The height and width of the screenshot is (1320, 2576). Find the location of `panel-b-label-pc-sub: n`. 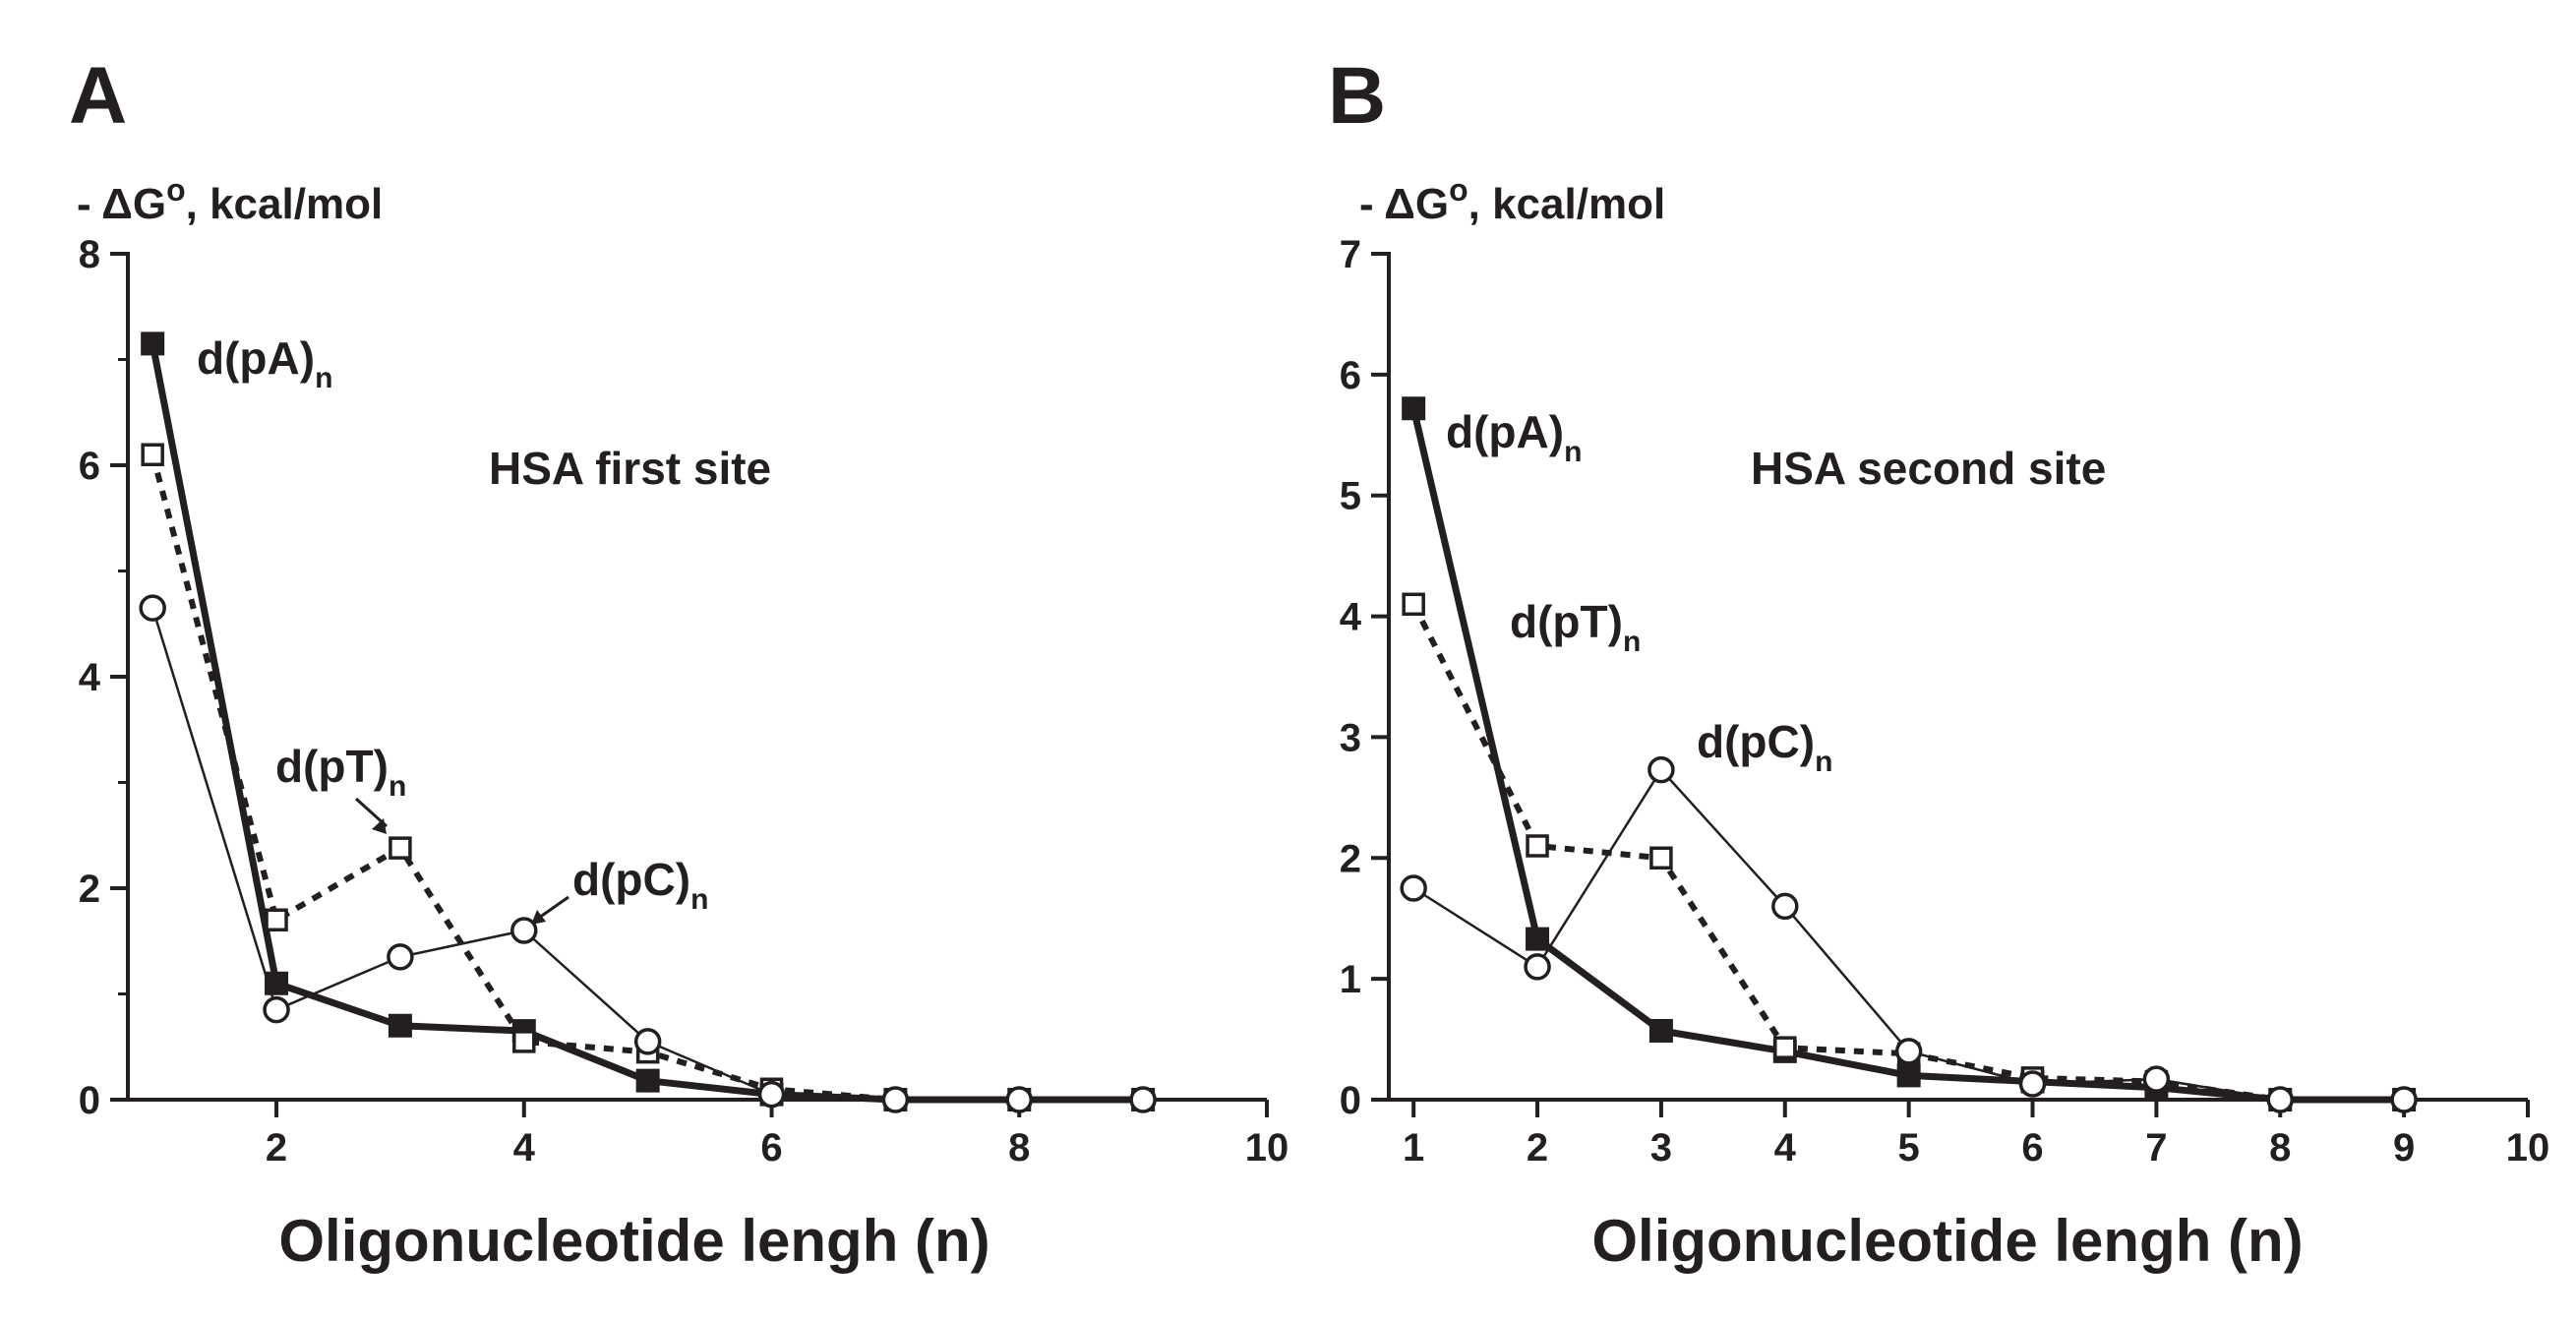

panel-b-label-pc-sub: n is located at coordinates (1823, 762).